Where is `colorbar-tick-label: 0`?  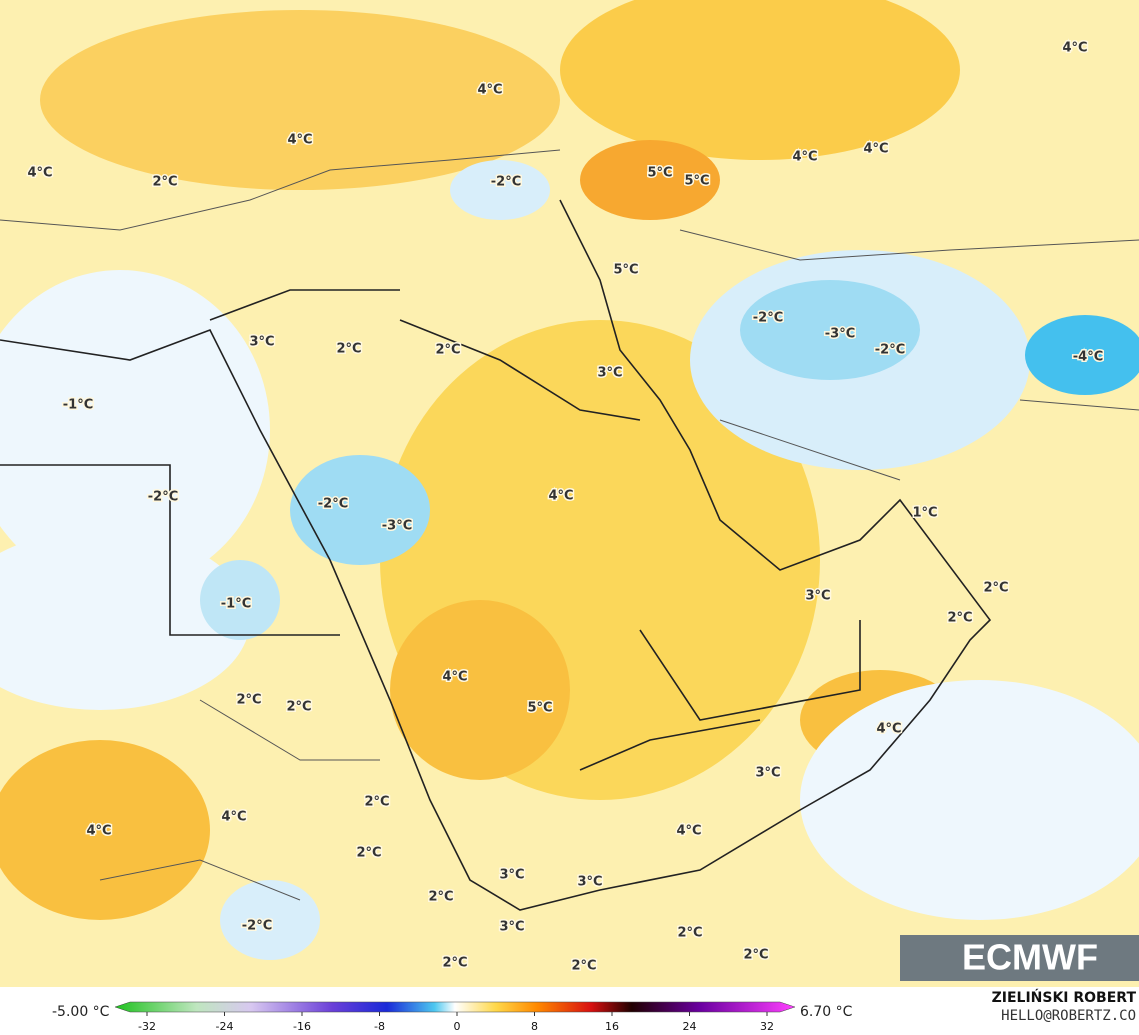 colorbar-tick-label: 0 is located at coordinates (457, 1026).